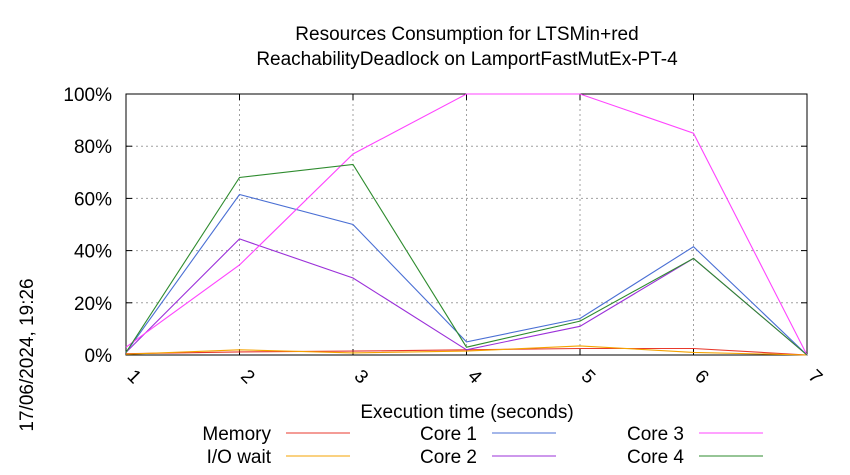  I want to click on x-axis-label: Execution time (seconds), so click(466, 412).